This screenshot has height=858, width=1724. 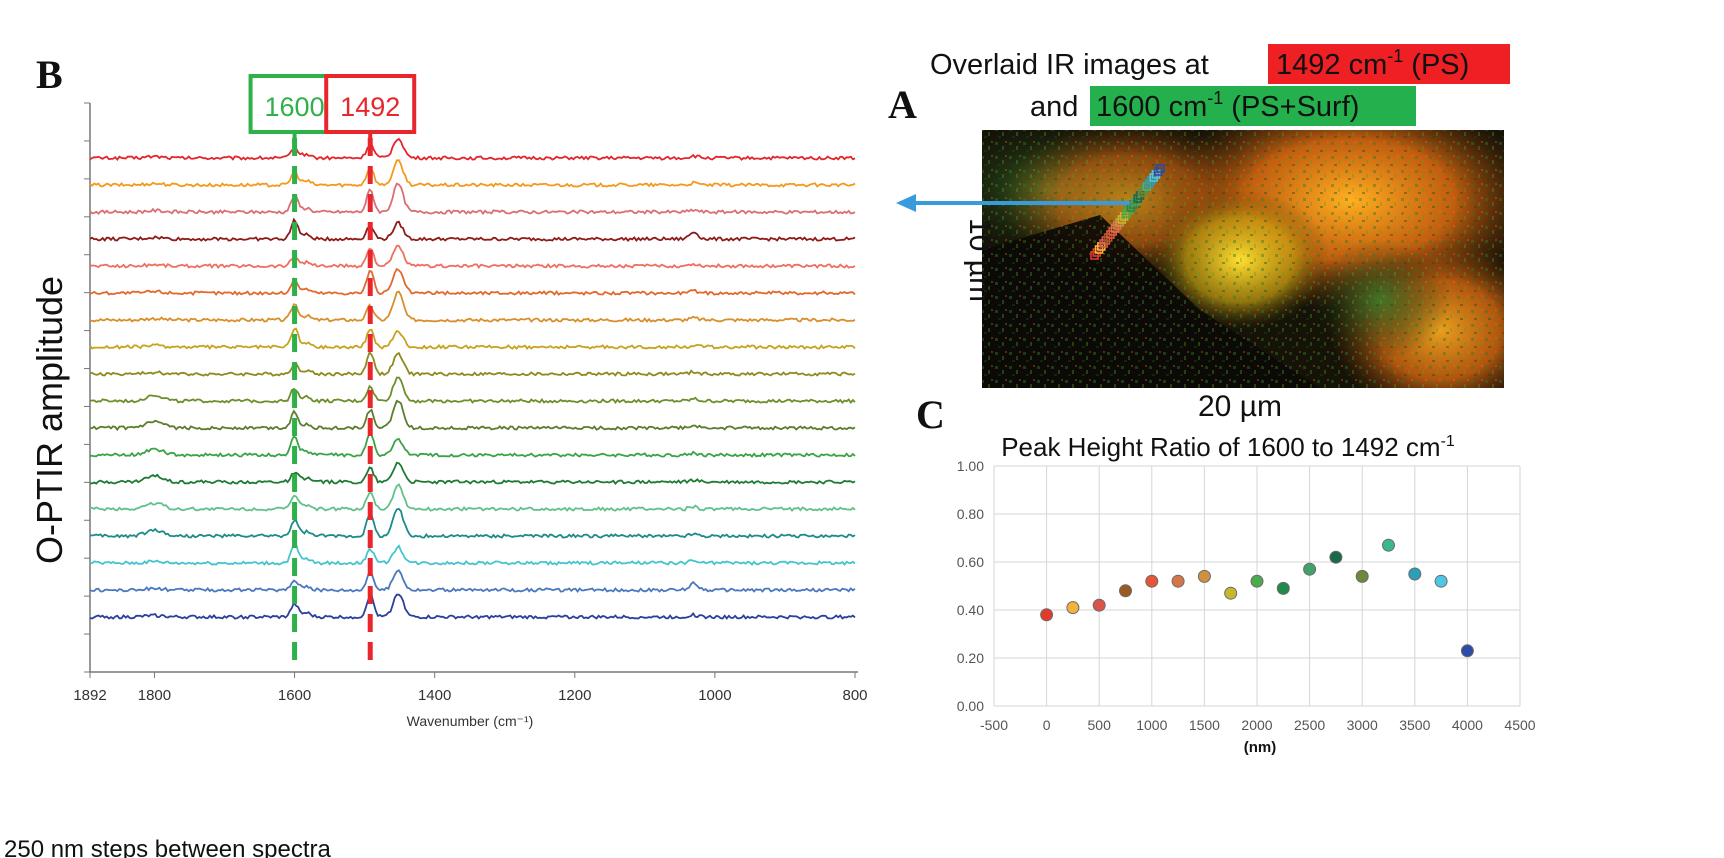 I want to click on chart-c-title: Peak Height Ratio of 1600 to 1492 cm-1, so click(x=1228, y=447).